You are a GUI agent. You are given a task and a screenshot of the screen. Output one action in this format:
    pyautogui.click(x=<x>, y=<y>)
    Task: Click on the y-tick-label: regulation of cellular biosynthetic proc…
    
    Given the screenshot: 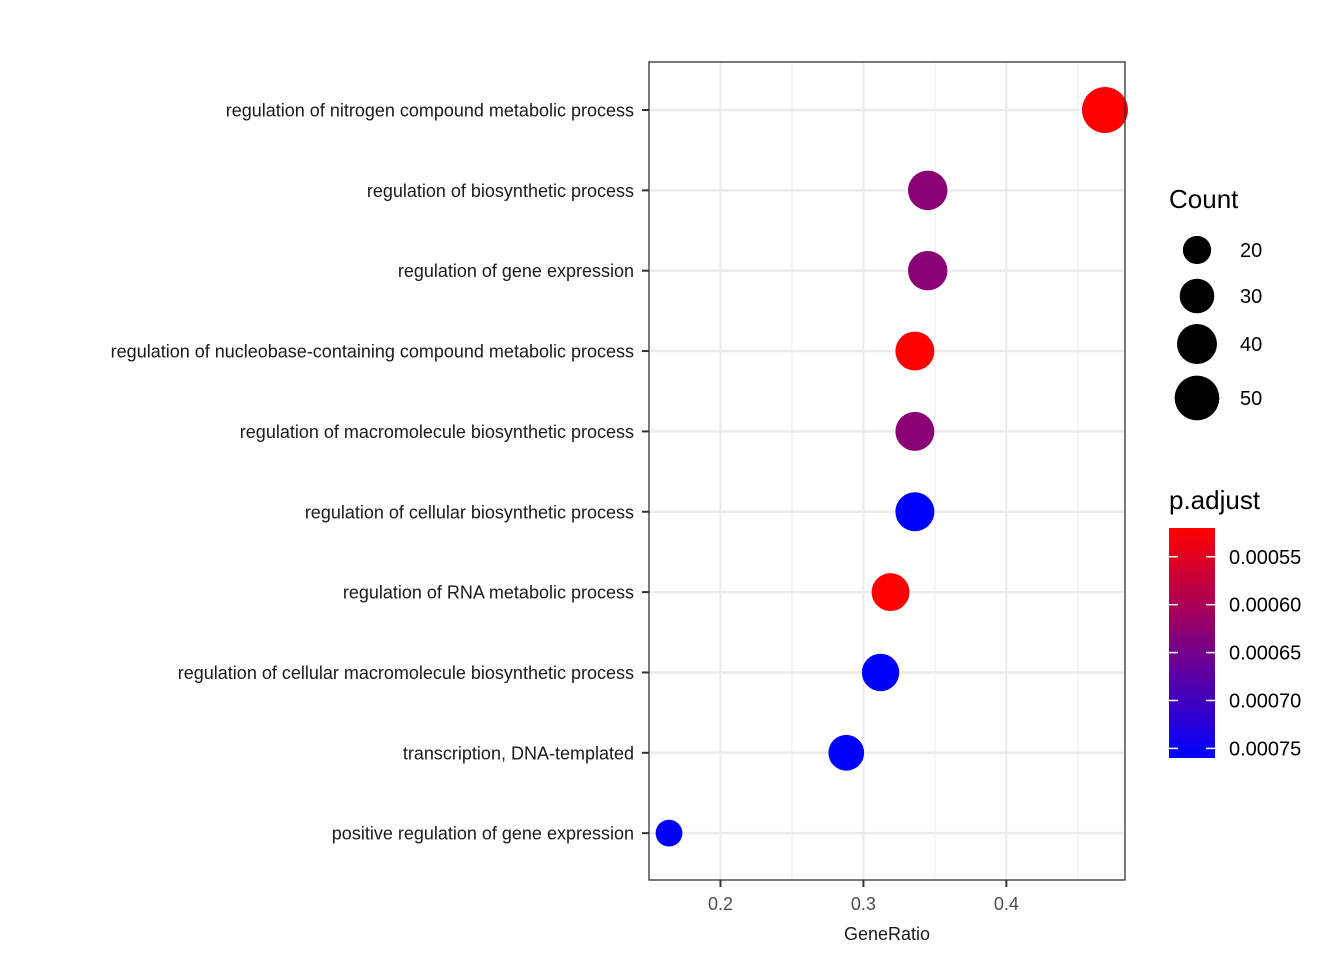 What is the action you would take?
    pyautogui.click(x=469, y=512)
    